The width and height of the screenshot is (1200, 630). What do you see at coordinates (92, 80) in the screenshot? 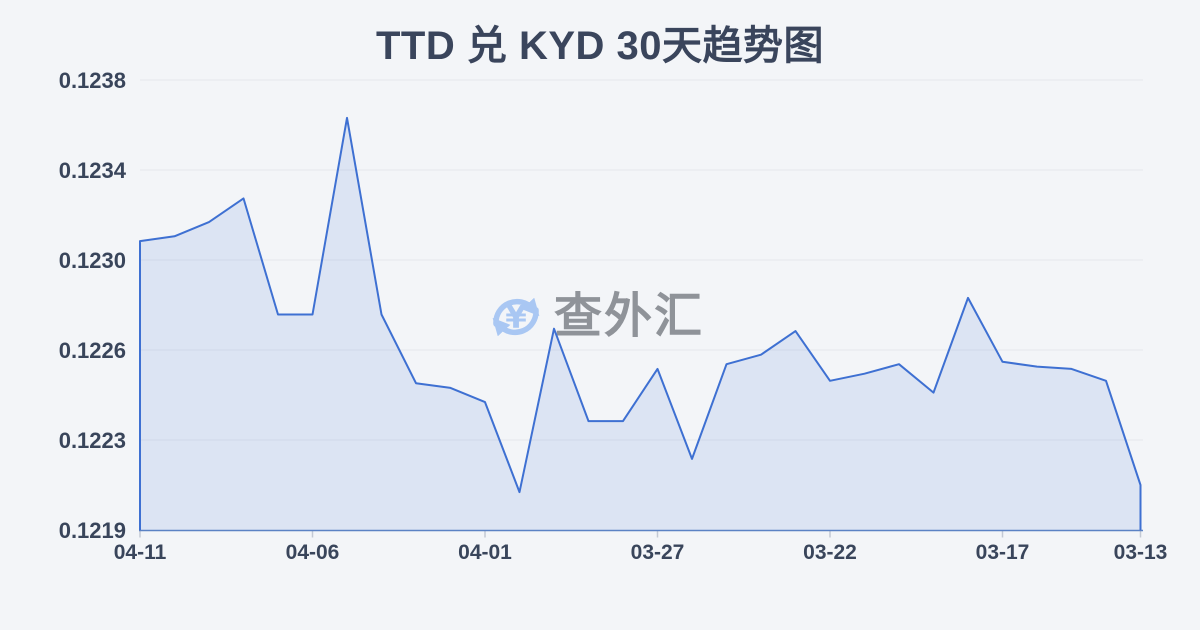
I see `y-tick-label: 0.1238` at bounding box center [92, 80].